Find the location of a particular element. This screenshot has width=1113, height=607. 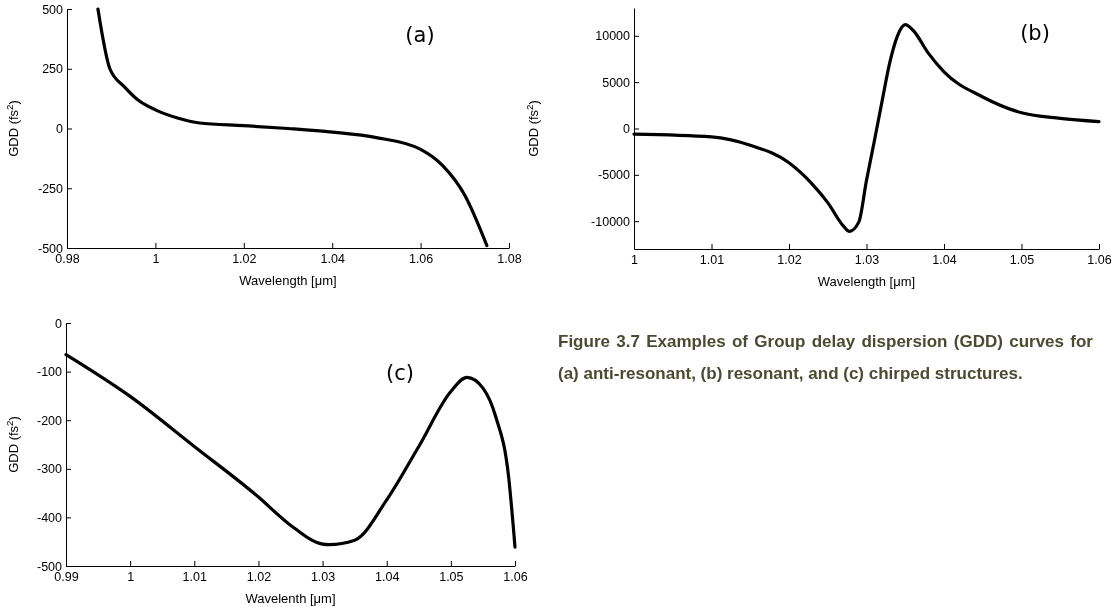

y-tick-label: 500 is located at coordinates (53, 9).